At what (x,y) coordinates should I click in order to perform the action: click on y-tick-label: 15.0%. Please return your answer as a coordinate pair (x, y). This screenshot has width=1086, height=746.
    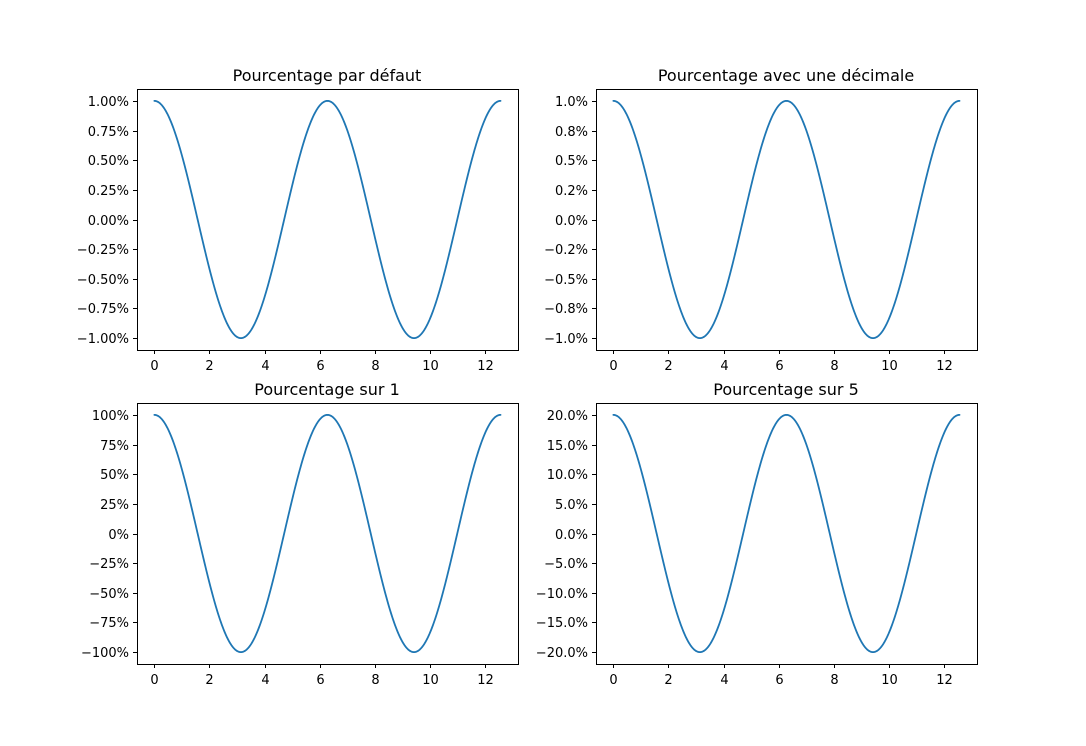
    Looking at the image, I should click on (567, 446).